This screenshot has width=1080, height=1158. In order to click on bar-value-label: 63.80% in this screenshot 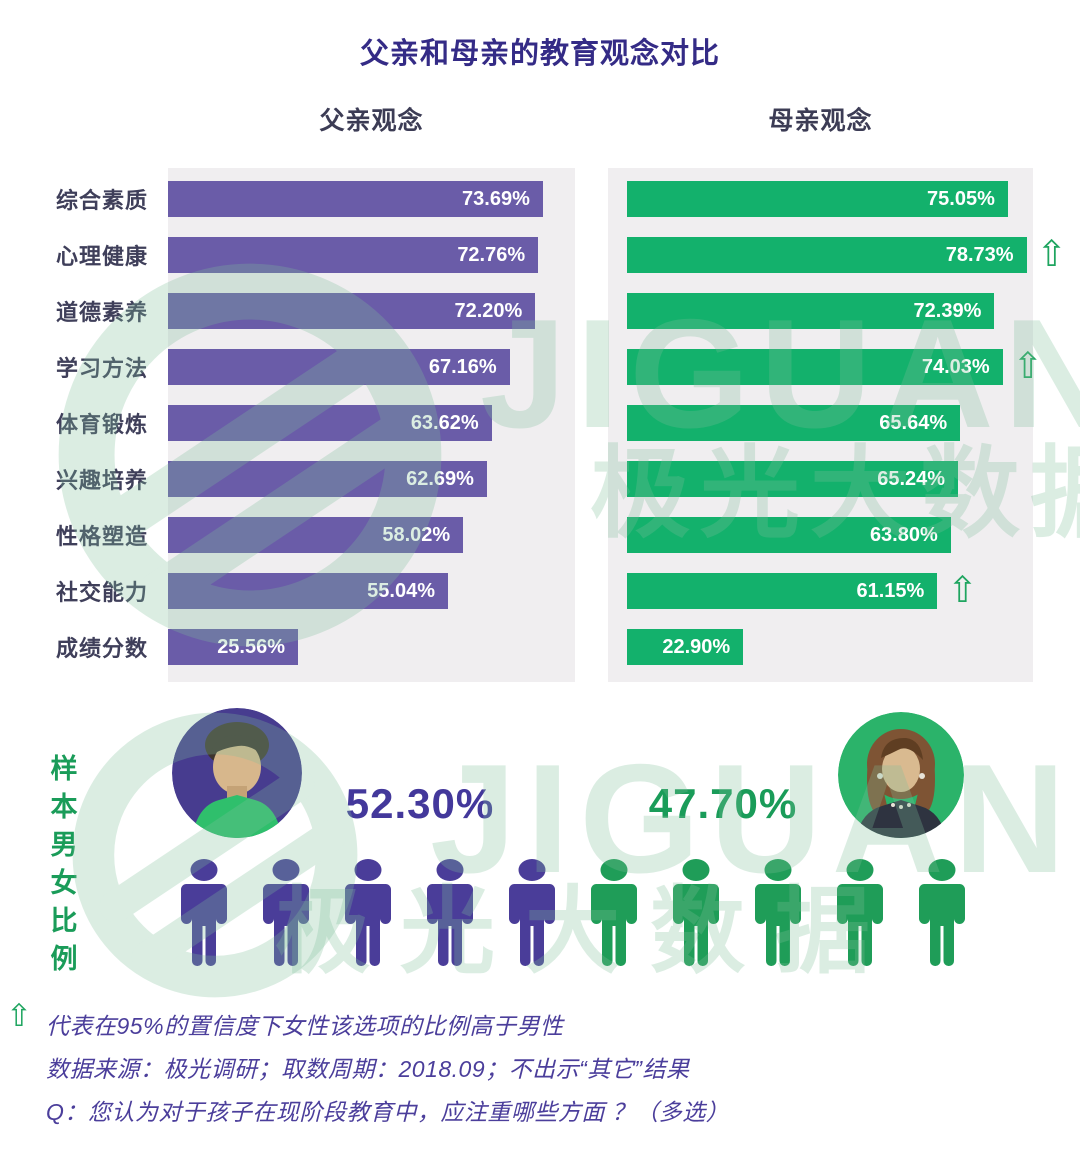, I will do `click(903, 534)`.